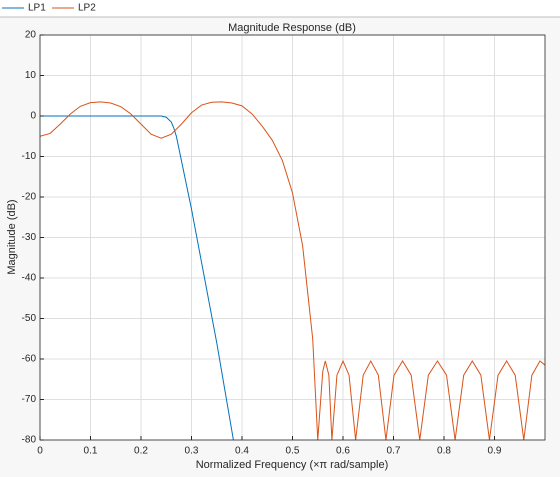 The image size is (560, 477). What do you see at coordinates (29, 237) in the screenshot?
I see `y-tick-label: -30` at bounding box center [29, 237].